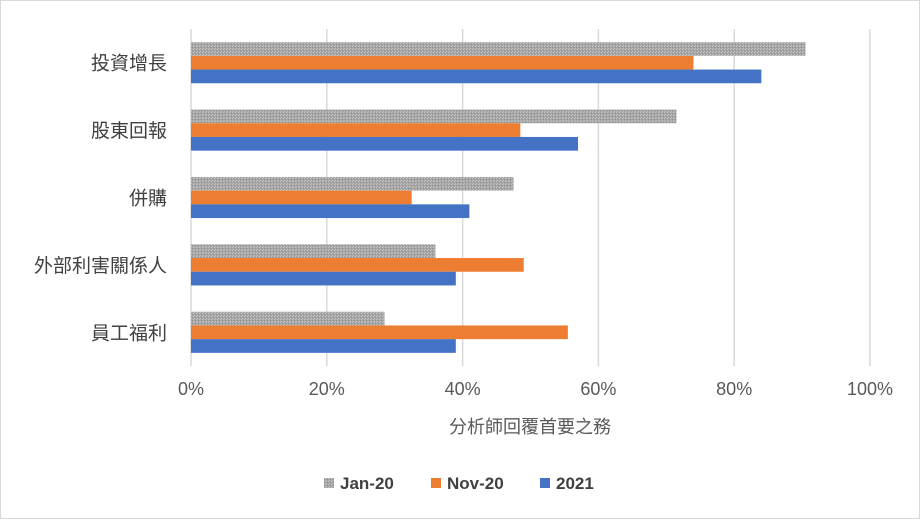  Describe the element at coordinates (367, 483) in the screenshot. I see `legend-label-0: Jan-20` at that location.